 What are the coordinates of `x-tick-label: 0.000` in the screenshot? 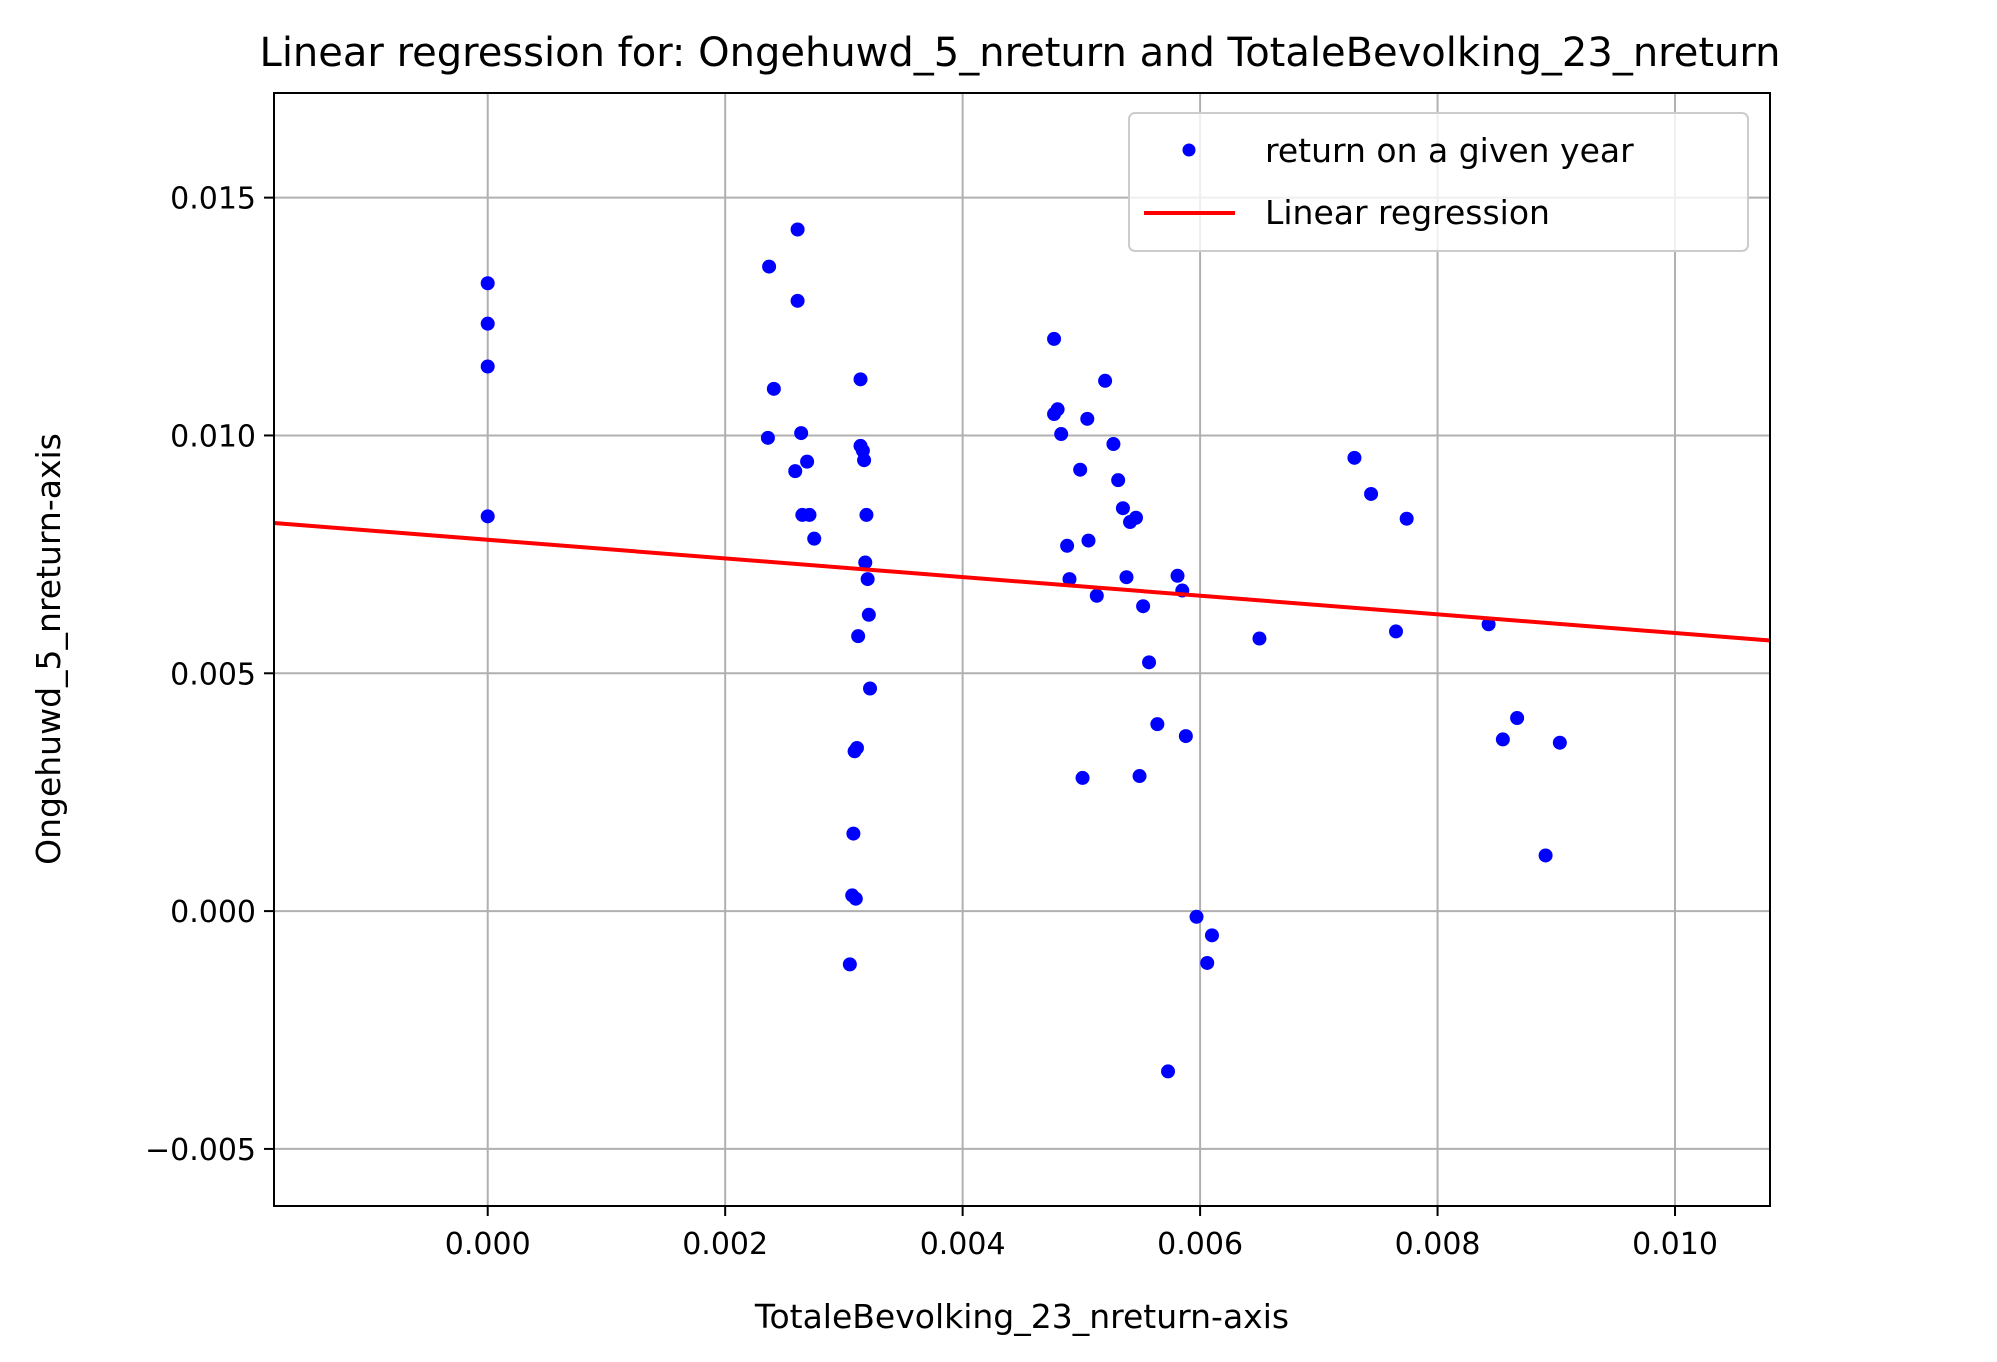 It's located at (488, 1244).